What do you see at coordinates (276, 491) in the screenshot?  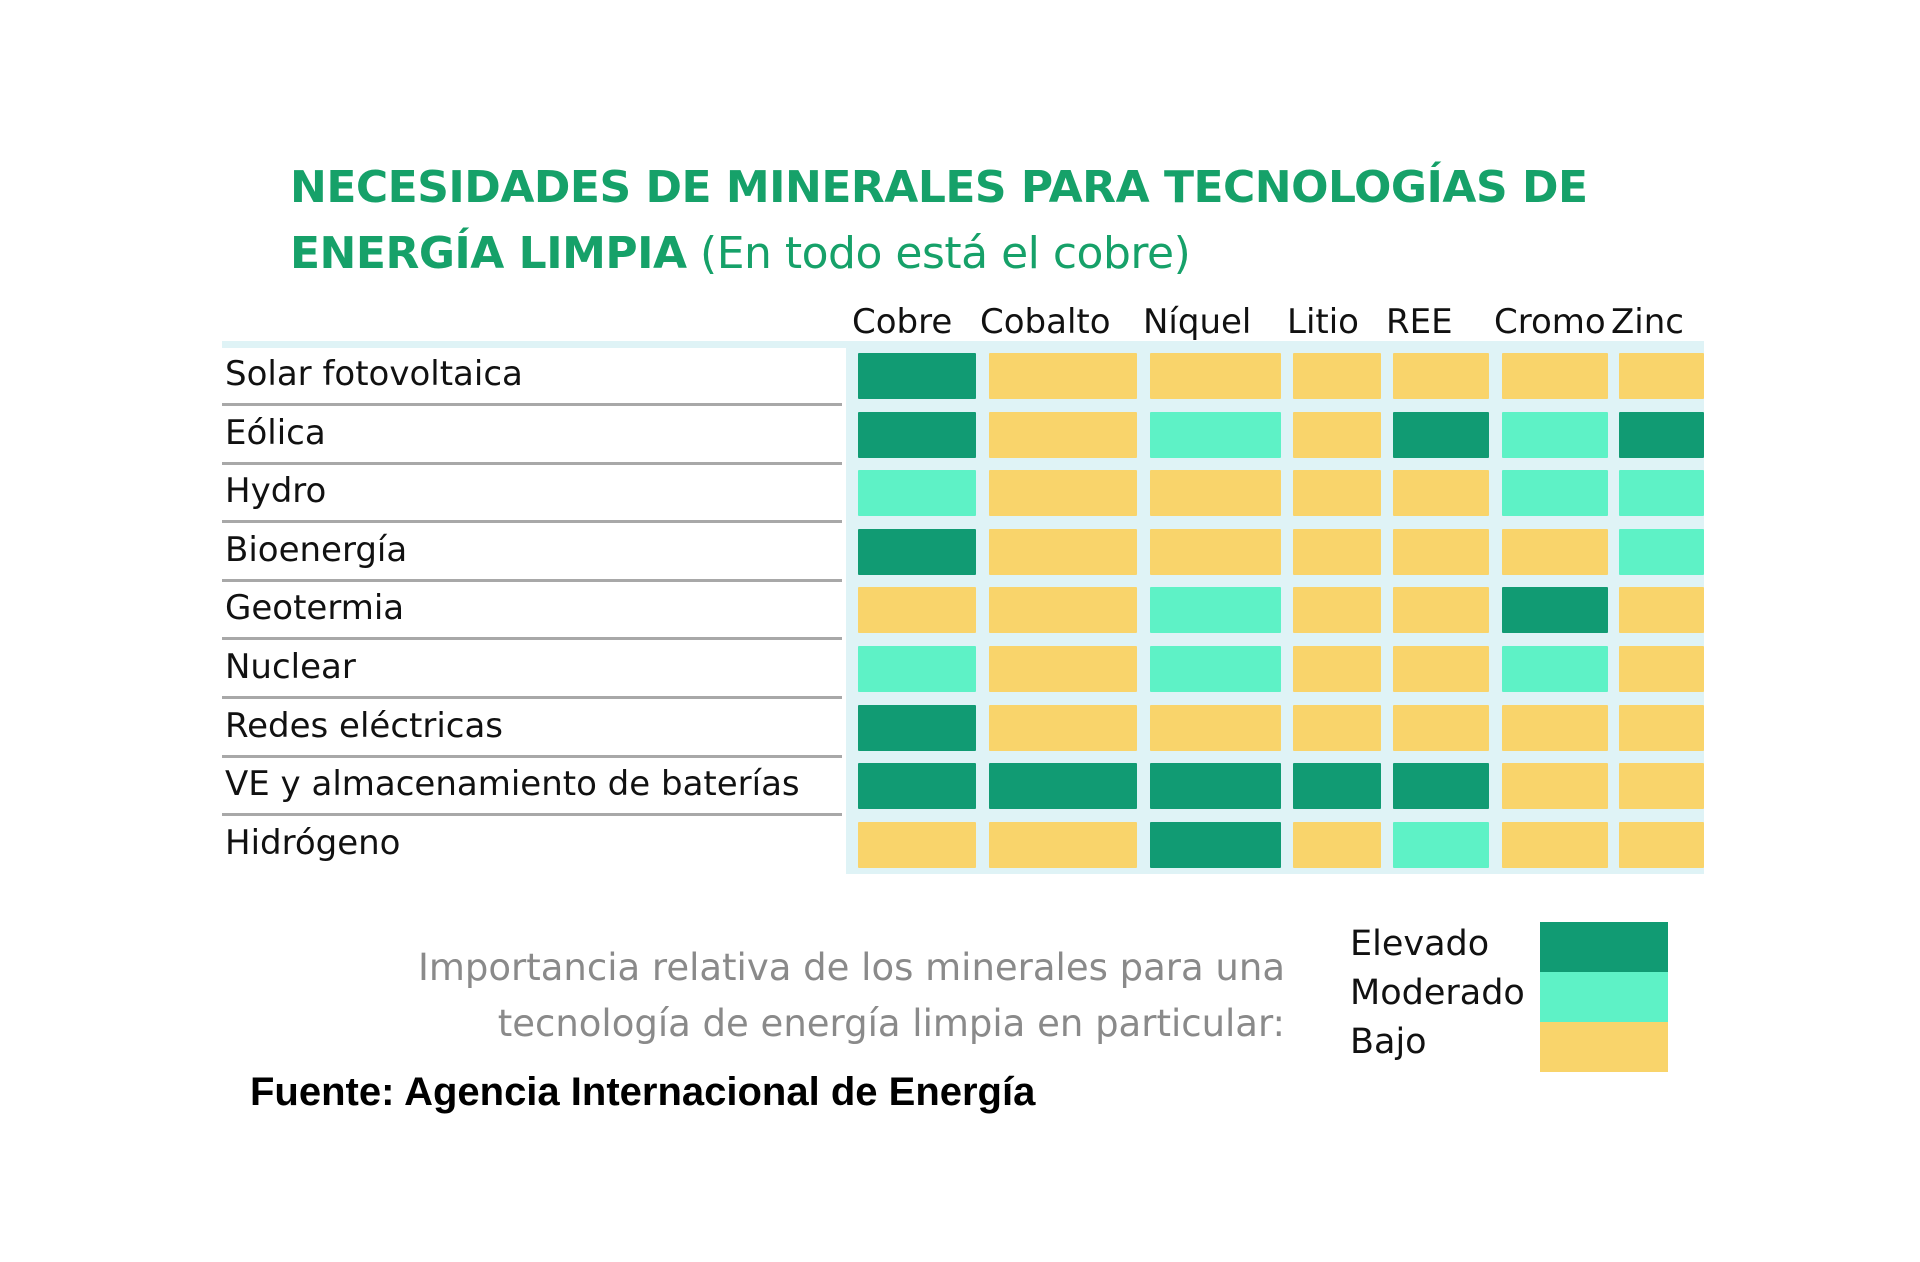 I see `row-label: Hydro` at bounding box center [276, 491].